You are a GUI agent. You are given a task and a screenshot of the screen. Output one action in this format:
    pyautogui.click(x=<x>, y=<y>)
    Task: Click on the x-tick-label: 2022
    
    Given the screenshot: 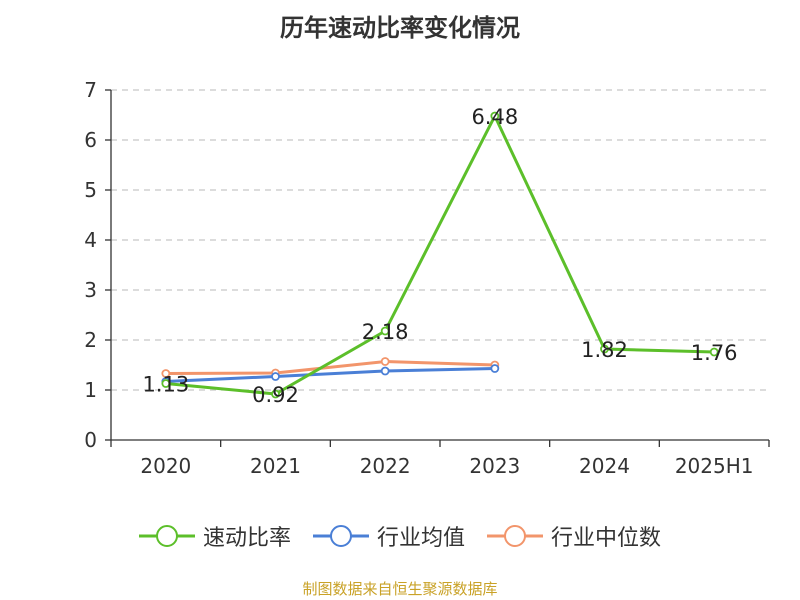 What is the action you would take?
    pyautogui.click(x=385, y=466)
    